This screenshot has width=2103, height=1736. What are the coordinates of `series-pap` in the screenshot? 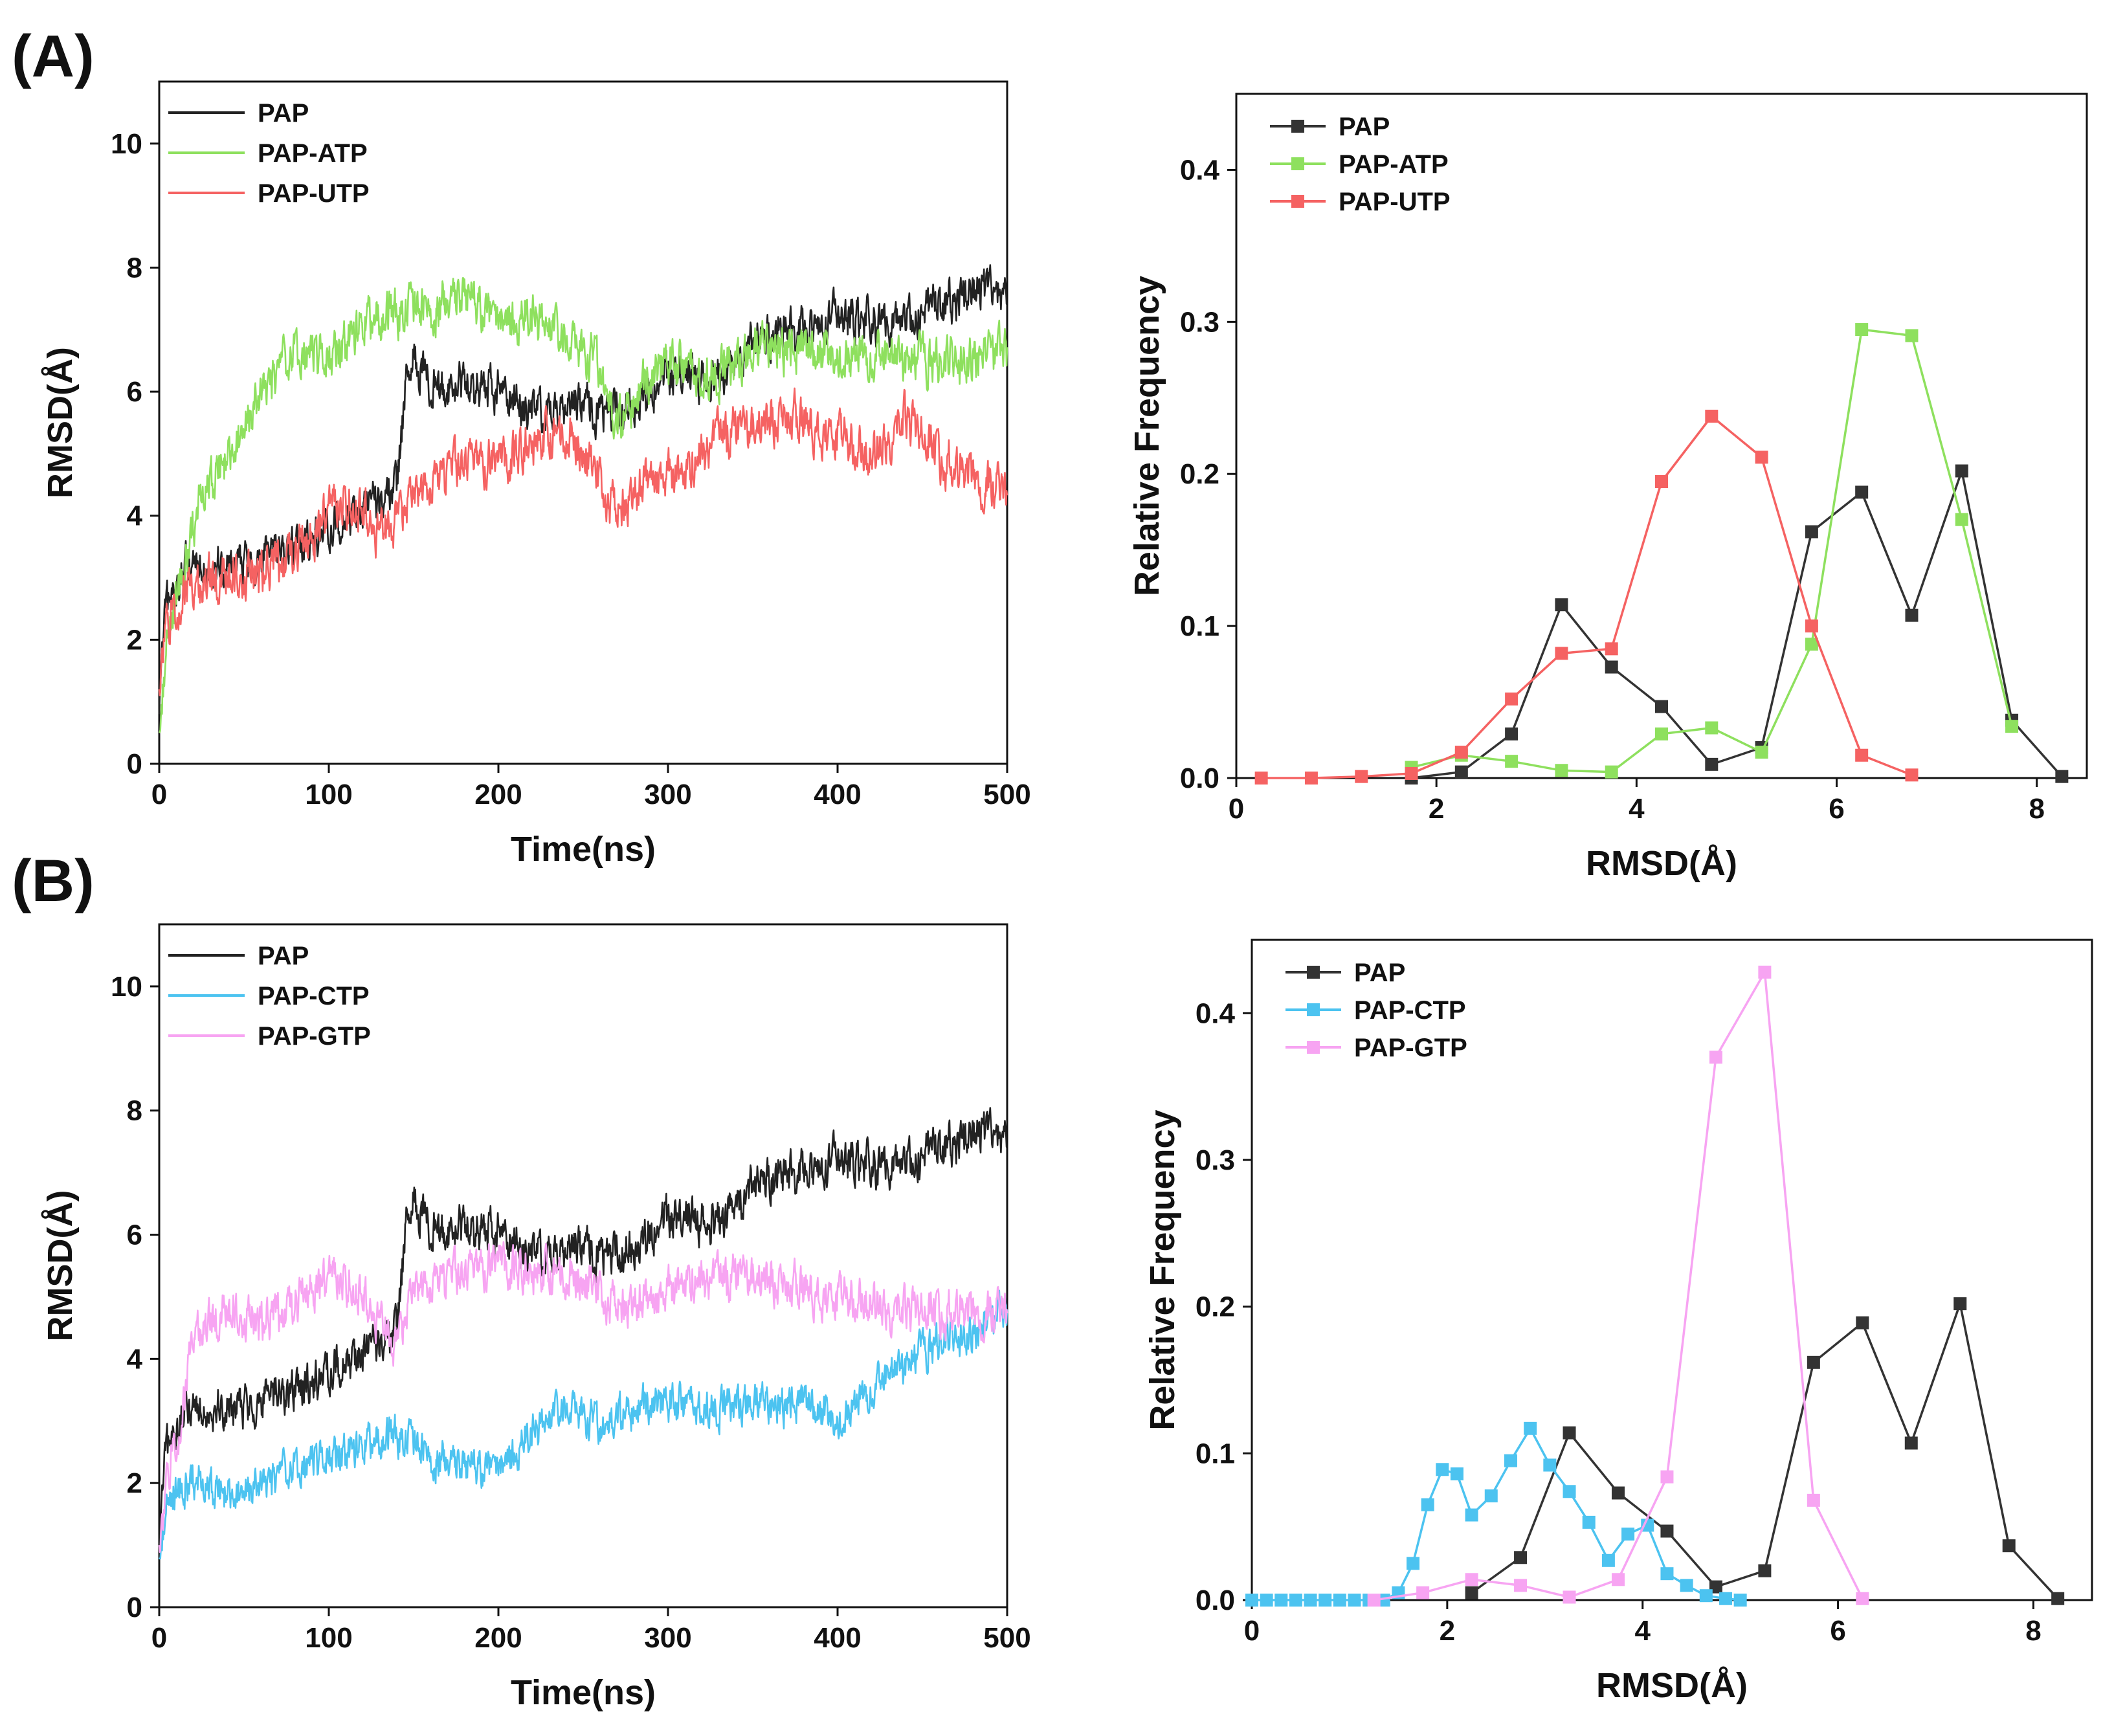 It's located at (583, 1332).